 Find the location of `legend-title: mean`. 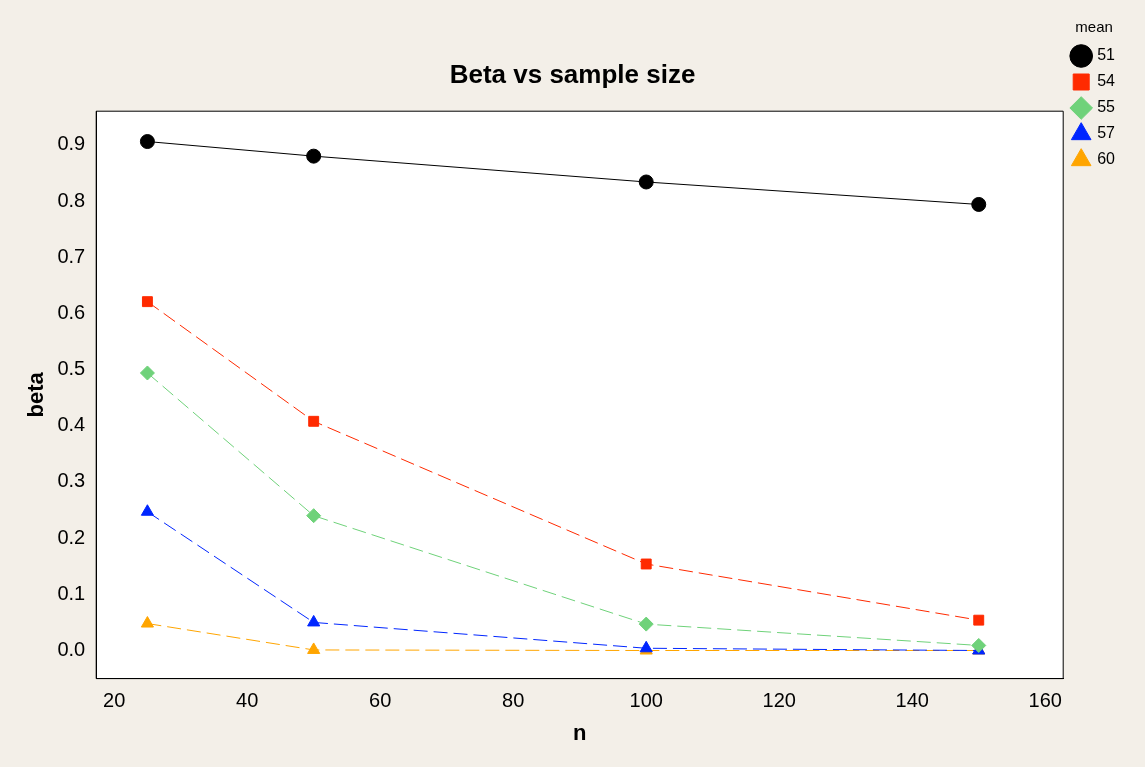

legend-title: mean is located at coordinates (1094, 26).